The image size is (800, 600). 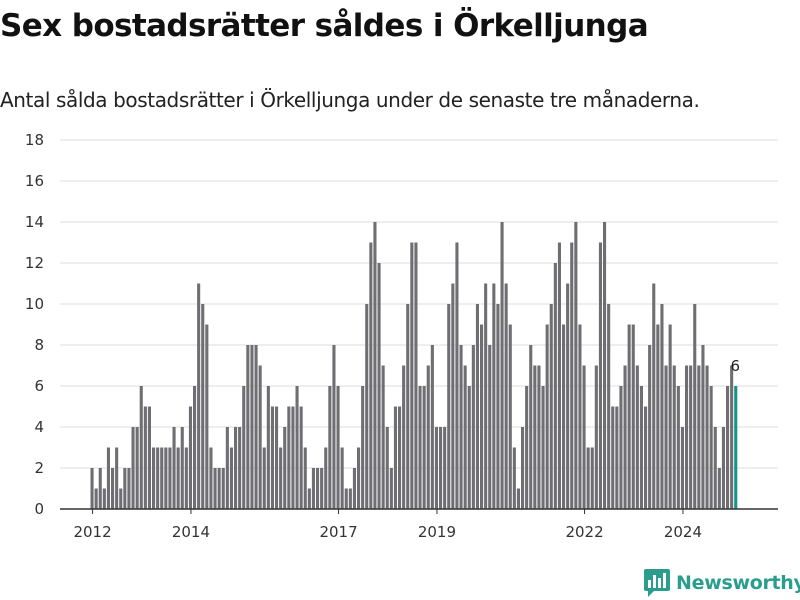 I want to click on newsworthy-logo-icon, so click(x=657, y=583).